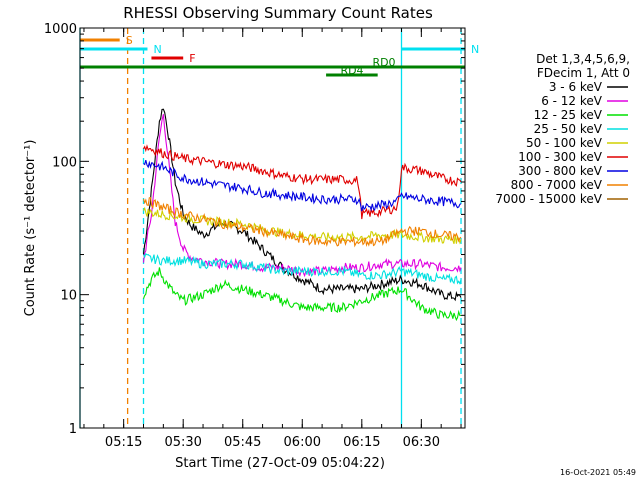 The width and height of the screenshot is (640, 480). Describe the element at coordinates (60, 29) in the screenshot. I see `y-tick-label: 1000` at that location.